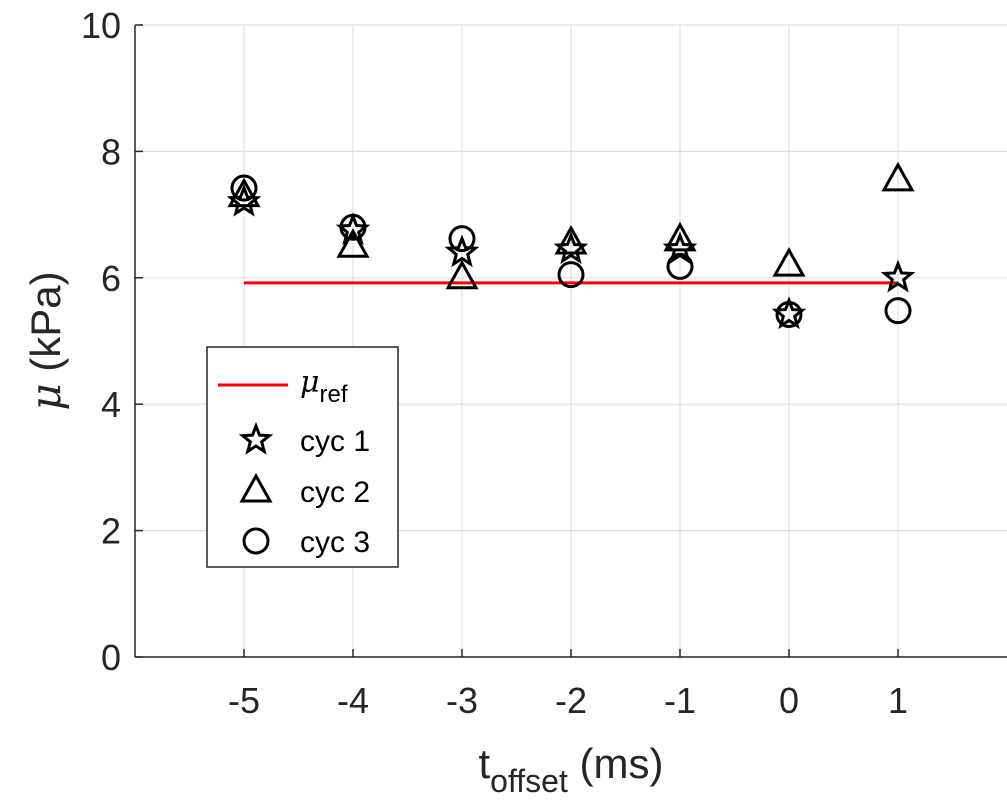  What do you see at coordinates (111, 404) in the screenshot?
I see `y-tick-label-2: 4` at bounding box center [111, 404].